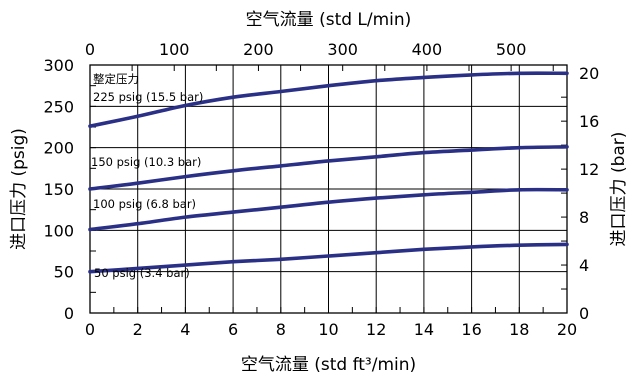  What do you see at coordinates (619, 189) in the screenshot?
I see `right-axis-title: 进口压力 (bar)` at bounding box center [619, 189].